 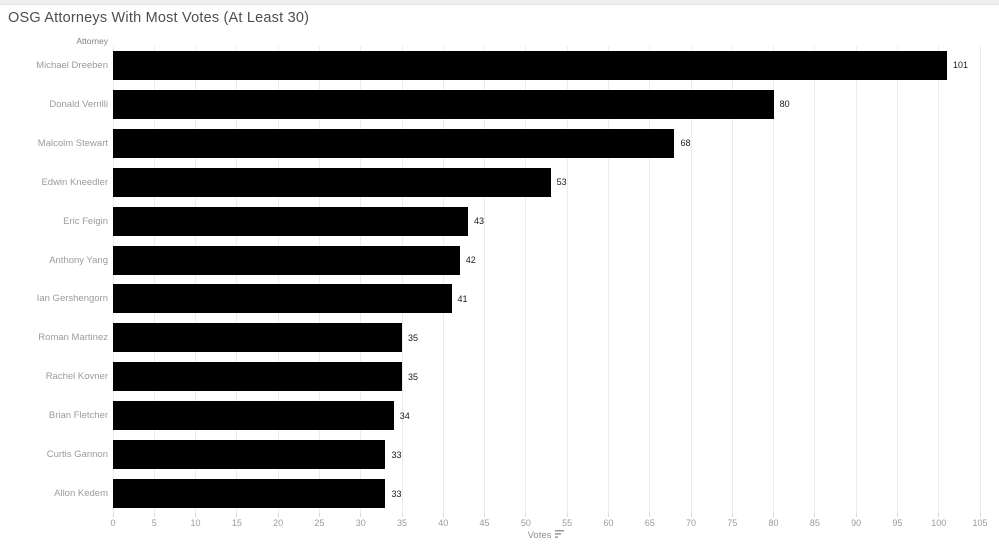 What do you see at coordinates (401, 523) in the screenshot?
I see `x-tick-label: 35` at bounding box center [401, 523].